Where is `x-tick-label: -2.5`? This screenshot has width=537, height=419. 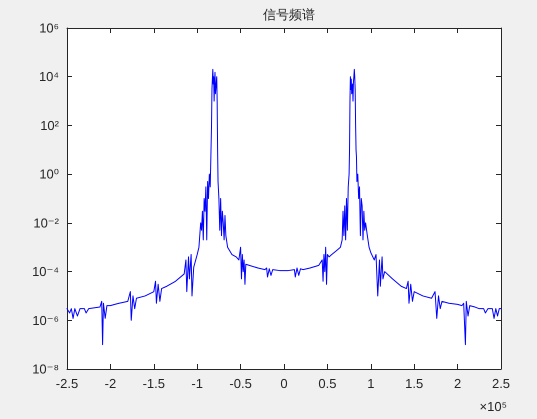 x-tick-label: -2.5 is located at coordinates (67, 383).